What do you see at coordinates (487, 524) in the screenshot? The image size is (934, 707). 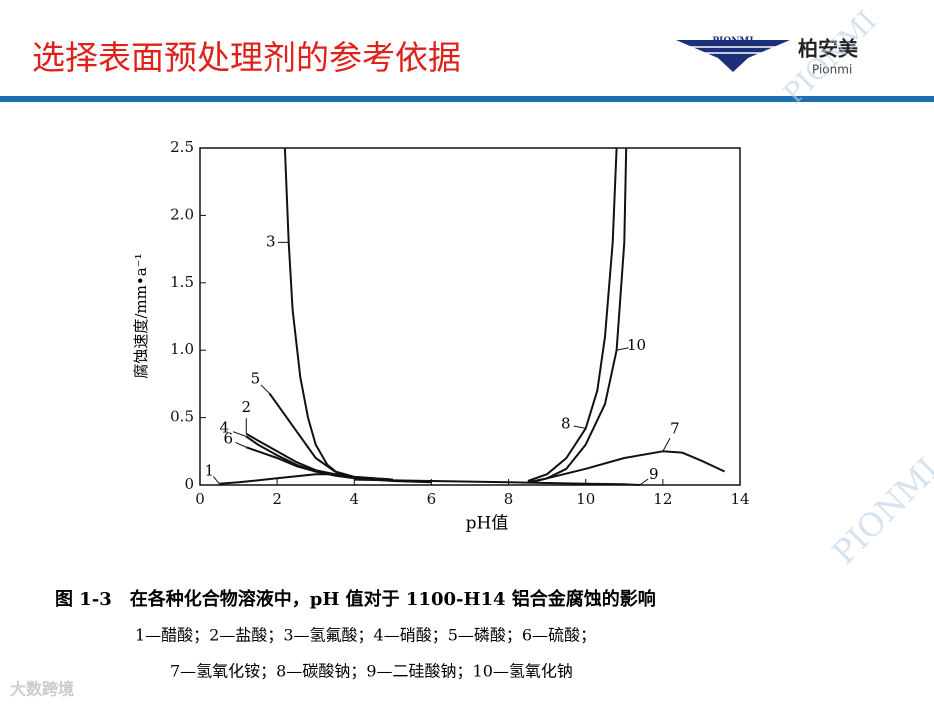 I see `x-axis-label: pH值` at bounding box center [487, 524].